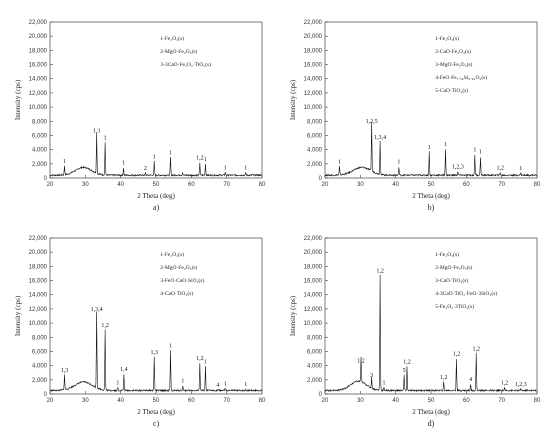 Image resolution: width=550 pixels, height=432 pixels. Describe the element at coordinates (182, 280) in the screenshot. I see `legend-entry: 3-FeO·CaO·SiO₂(s)` at that location.